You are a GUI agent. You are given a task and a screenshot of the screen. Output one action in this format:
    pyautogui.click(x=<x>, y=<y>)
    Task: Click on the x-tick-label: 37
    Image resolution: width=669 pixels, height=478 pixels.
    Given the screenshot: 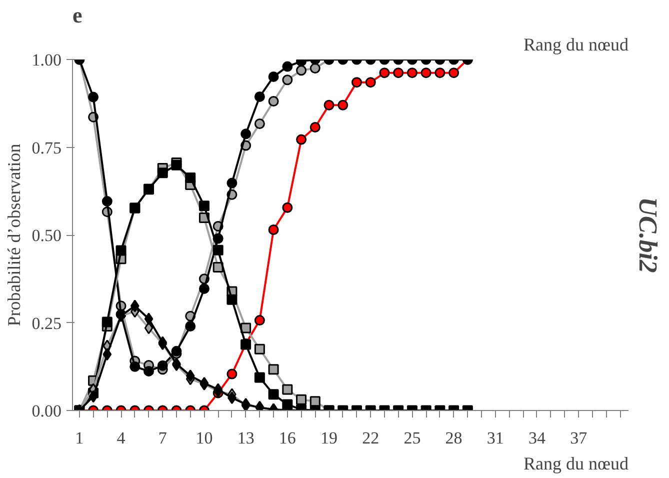 What is the action you would take?
    pyautogui.click(x=579, y=438)
    